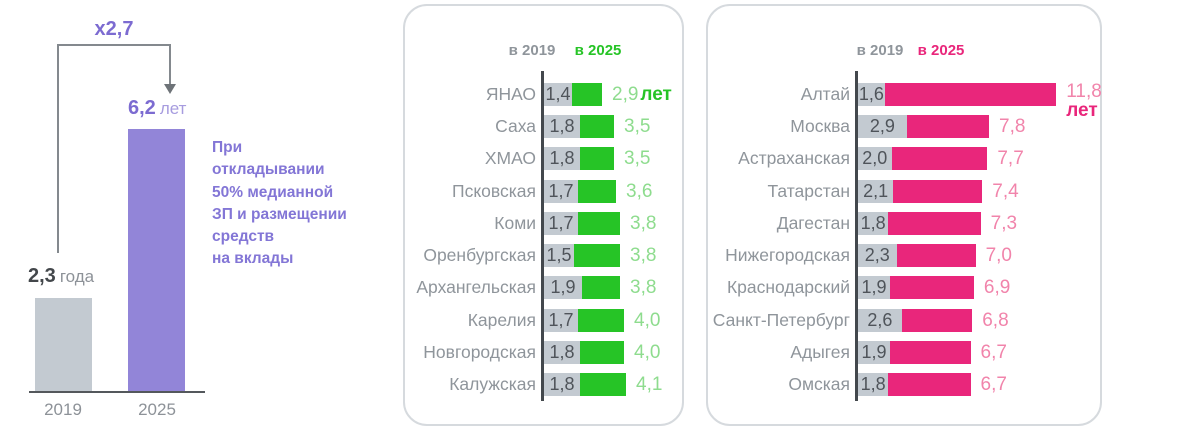 This screenshot has height=442, width=1200. I want to click on bar-2019-segment: 2,0, so click(875, 159).